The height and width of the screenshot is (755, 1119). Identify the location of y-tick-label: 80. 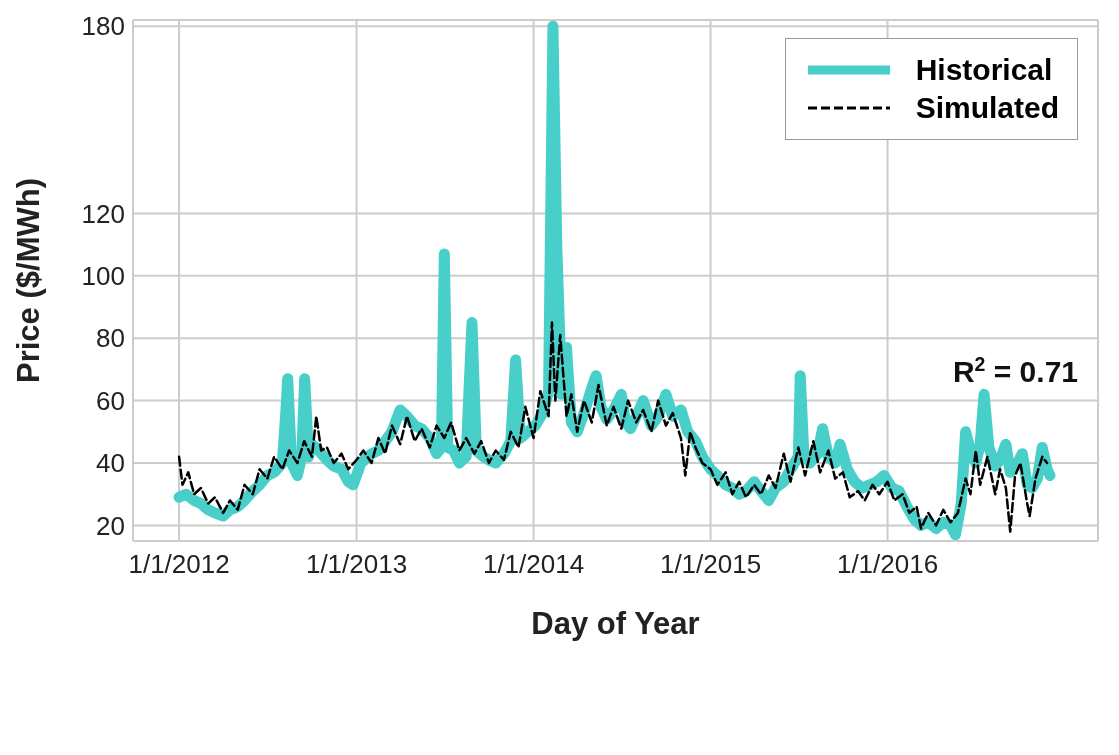
(110, 338).